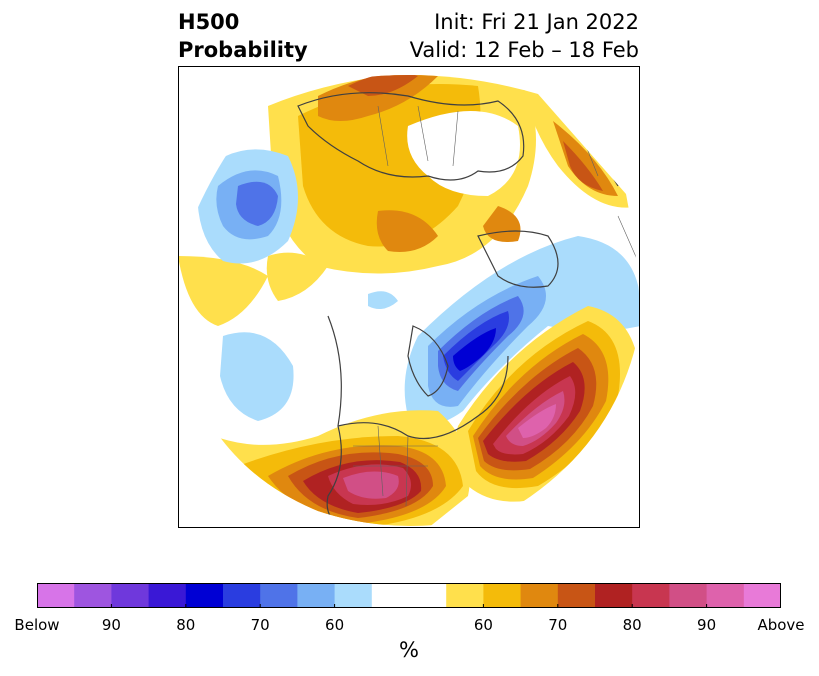  I want to click on colorbar-border, so click(409, 595).